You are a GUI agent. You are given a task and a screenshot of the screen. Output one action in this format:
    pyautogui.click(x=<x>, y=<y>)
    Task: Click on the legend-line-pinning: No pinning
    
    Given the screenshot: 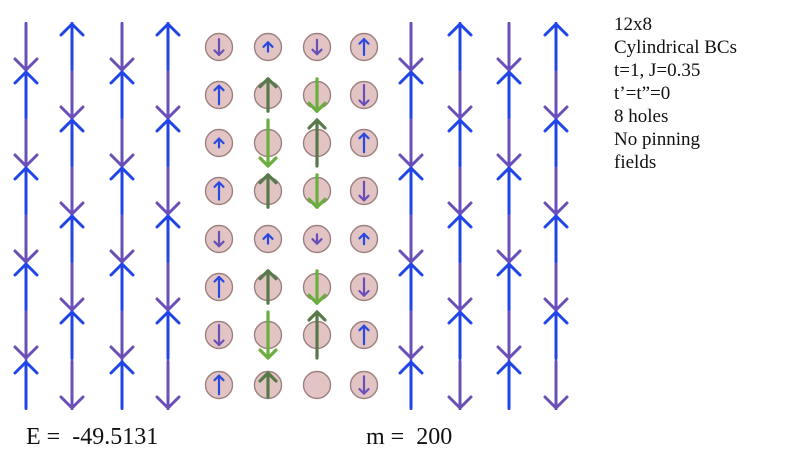 What is the action you would take?
    pyautogui.click(x=657, y=139)
    